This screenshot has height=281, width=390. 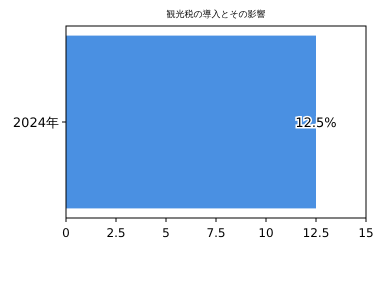 I want to click on y-tick-label: 2024年, so click(x=35, y=123).